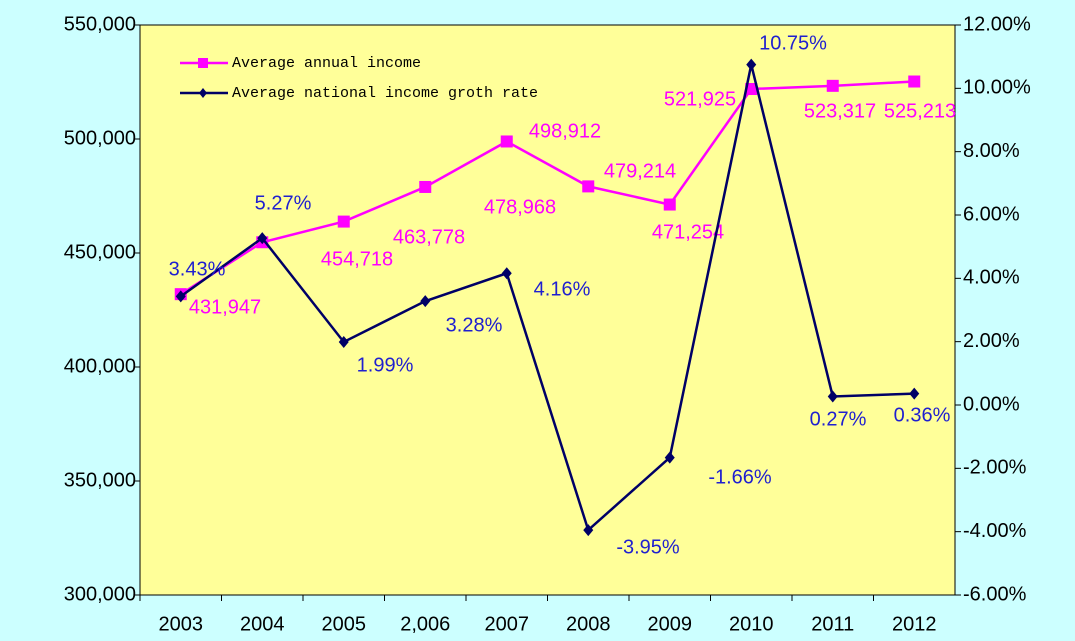 The image size is (1075, 641). What do you see at coordinates (740, 477) in the screenshot?
I see `data-label: -1.66%` at bounding box center [740, 477].